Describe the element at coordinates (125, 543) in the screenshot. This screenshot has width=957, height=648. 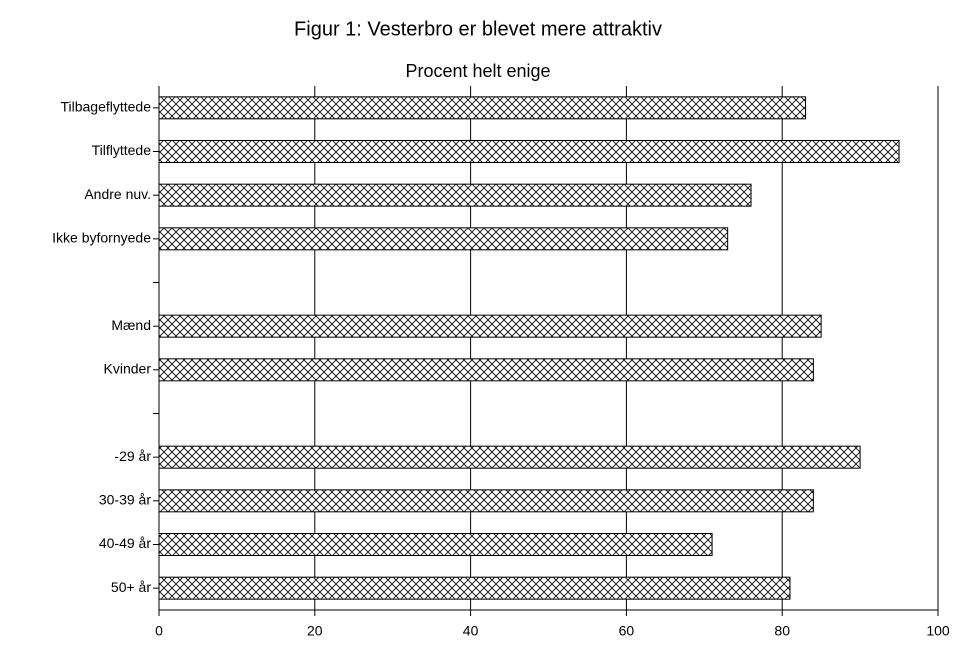
I see `y-tick-label: 40-49 år` at that location.